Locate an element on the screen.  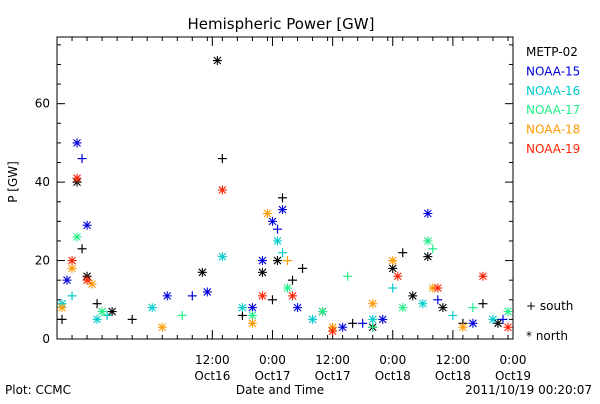
y-tick-label: 60 is located at coordinates (42, 104).